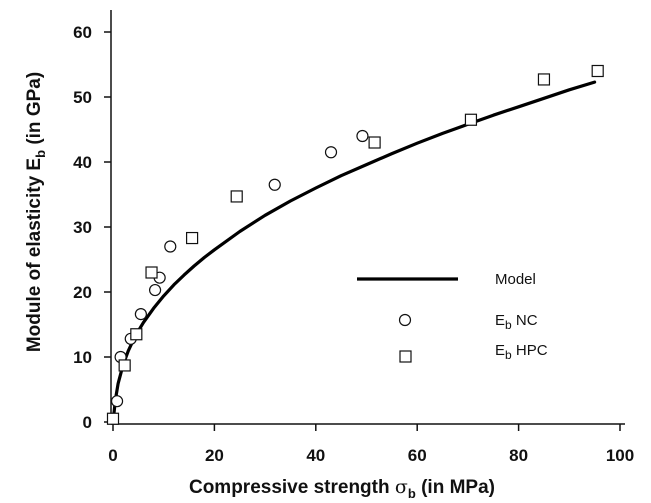 The height and width of the screenshot is (503, 651). What do you see at coordinates (452, 317) in the screenshot?
I see `legend: Model Eb NC Eb HPC` at bounding box center [452, 317].